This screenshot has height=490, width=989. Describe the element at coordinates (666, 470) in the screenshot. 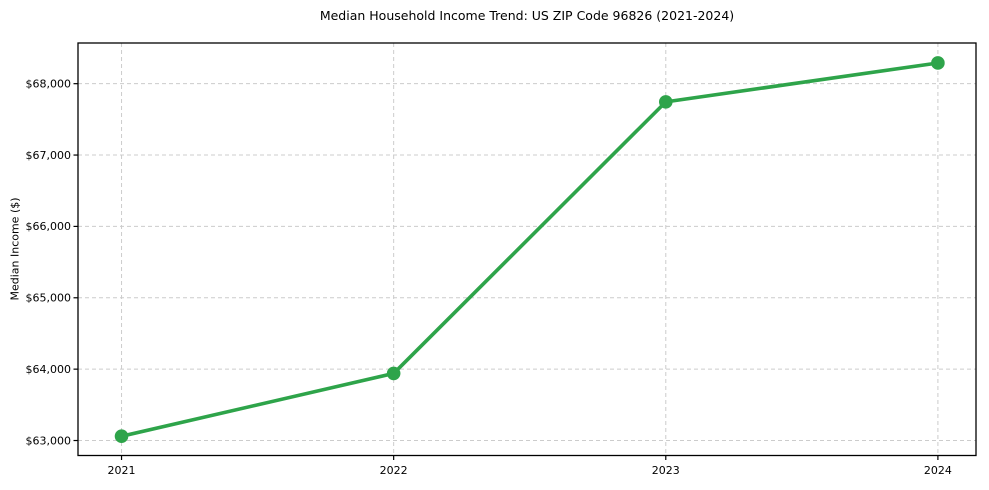

I see `x-tick-label: 2023` at that location.